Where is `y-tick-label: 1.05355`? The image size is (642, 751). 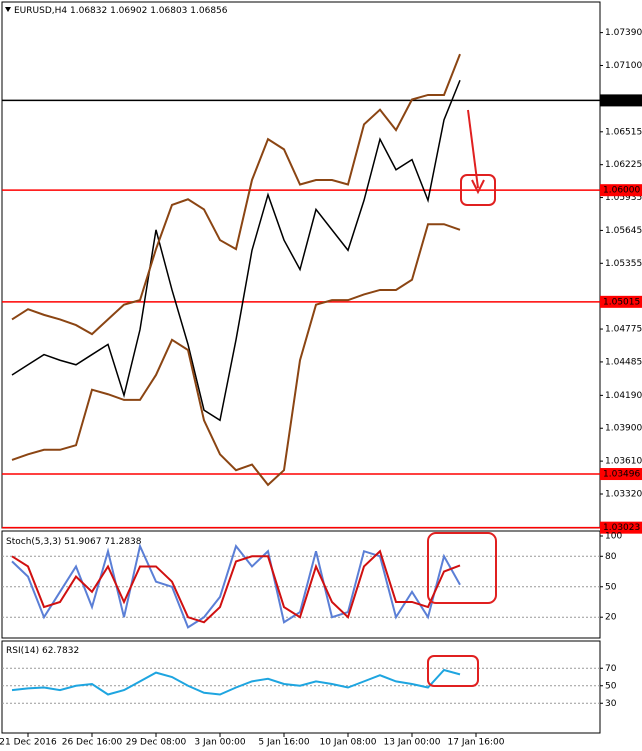 y-tick-label: 1.05355 is located at coordinates (623, 264).